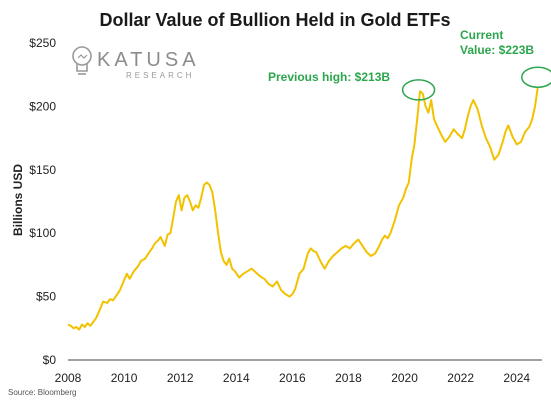  What do you see at coordinates (42, 106) in the screenshot?
I see `y-tick-label: $200` at bounding box center [42, 106].